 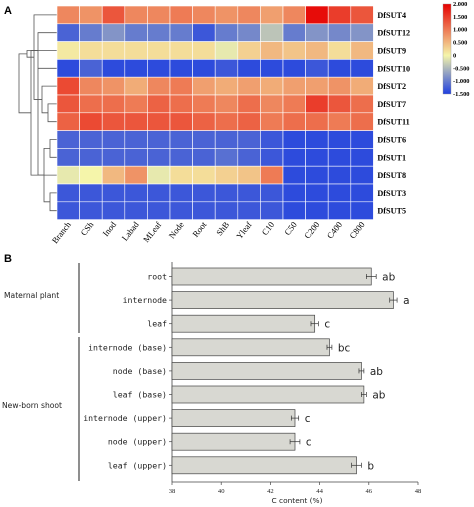 I want to click on x-tick-label: 38, so click(x=172, y=491).